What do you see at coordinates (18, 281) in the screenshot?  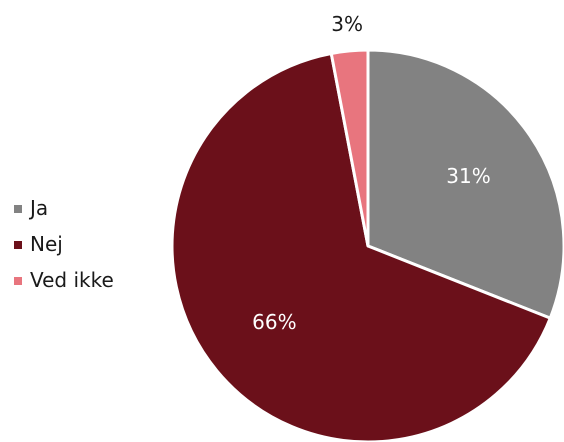 I see `legend-swatch-ved-ikke` at bounding box center [18, 281].